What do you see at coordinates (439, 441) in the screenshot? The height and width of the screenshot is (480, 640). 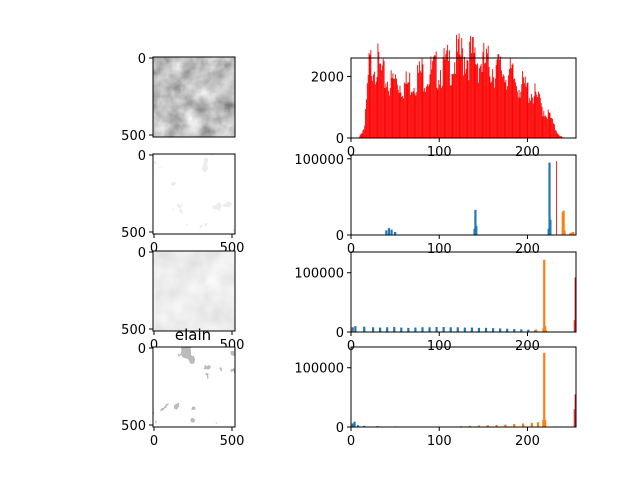 I see `x-tick-label: 100` at bounding box center [439, 441].